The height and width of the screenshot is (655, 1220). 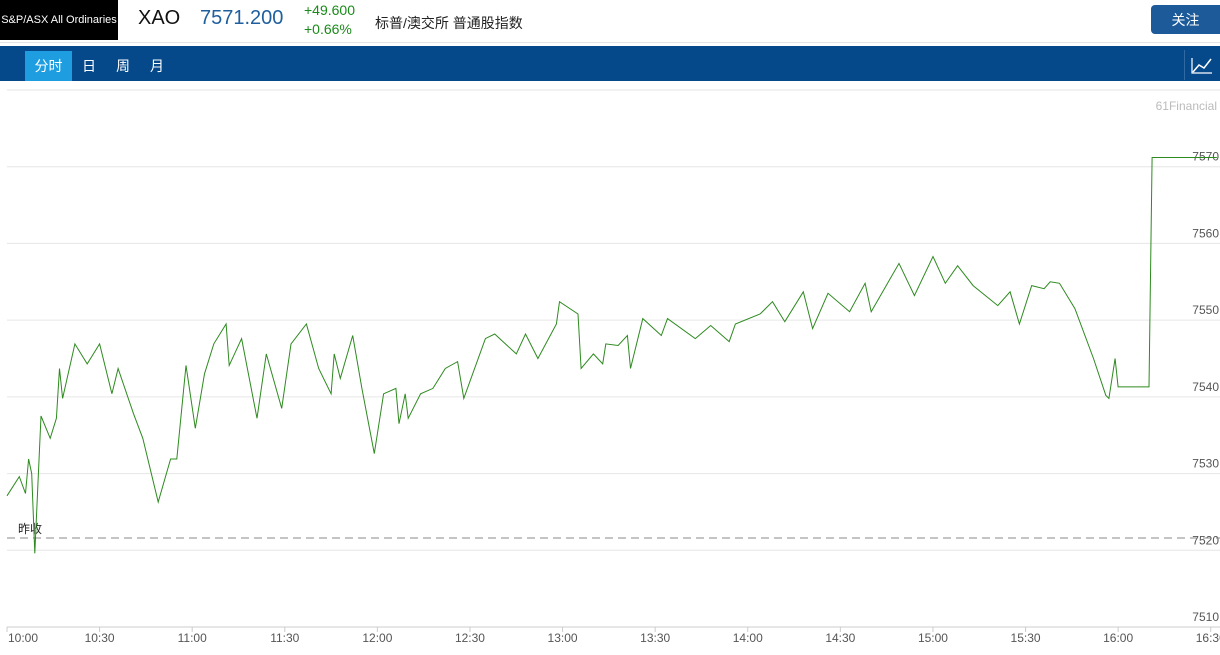 What do you see at coordinates (840, 638) in the screenshot?
I see `x-tick-label: 14:30` at bounding box center [840, 638].